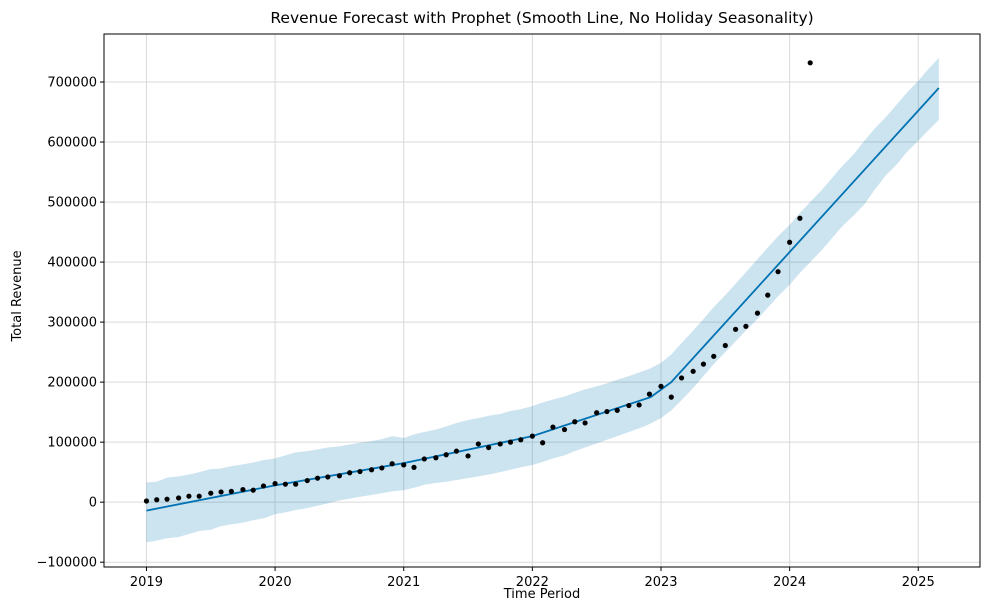  I want to click on y-axis-label: Total Revenue, so click(17, 296).